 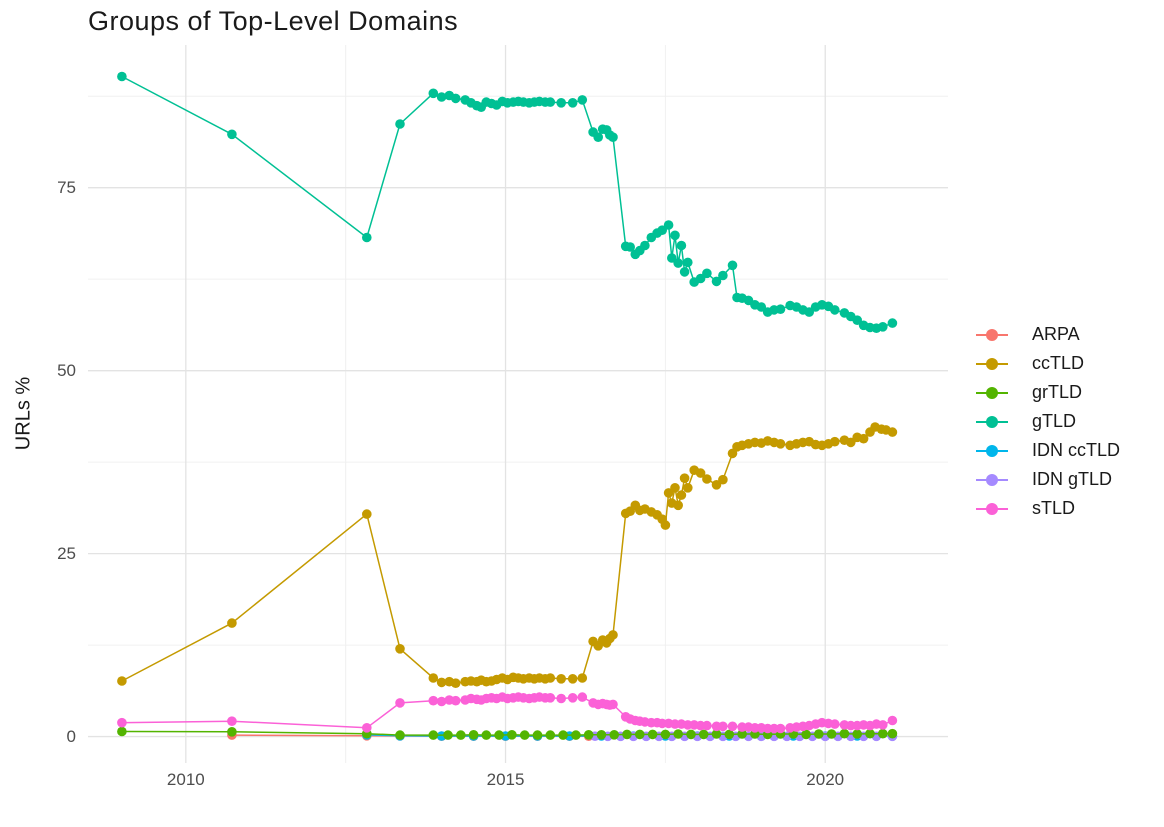 I want to click on series-sTLD, so click(x=507, y=713).